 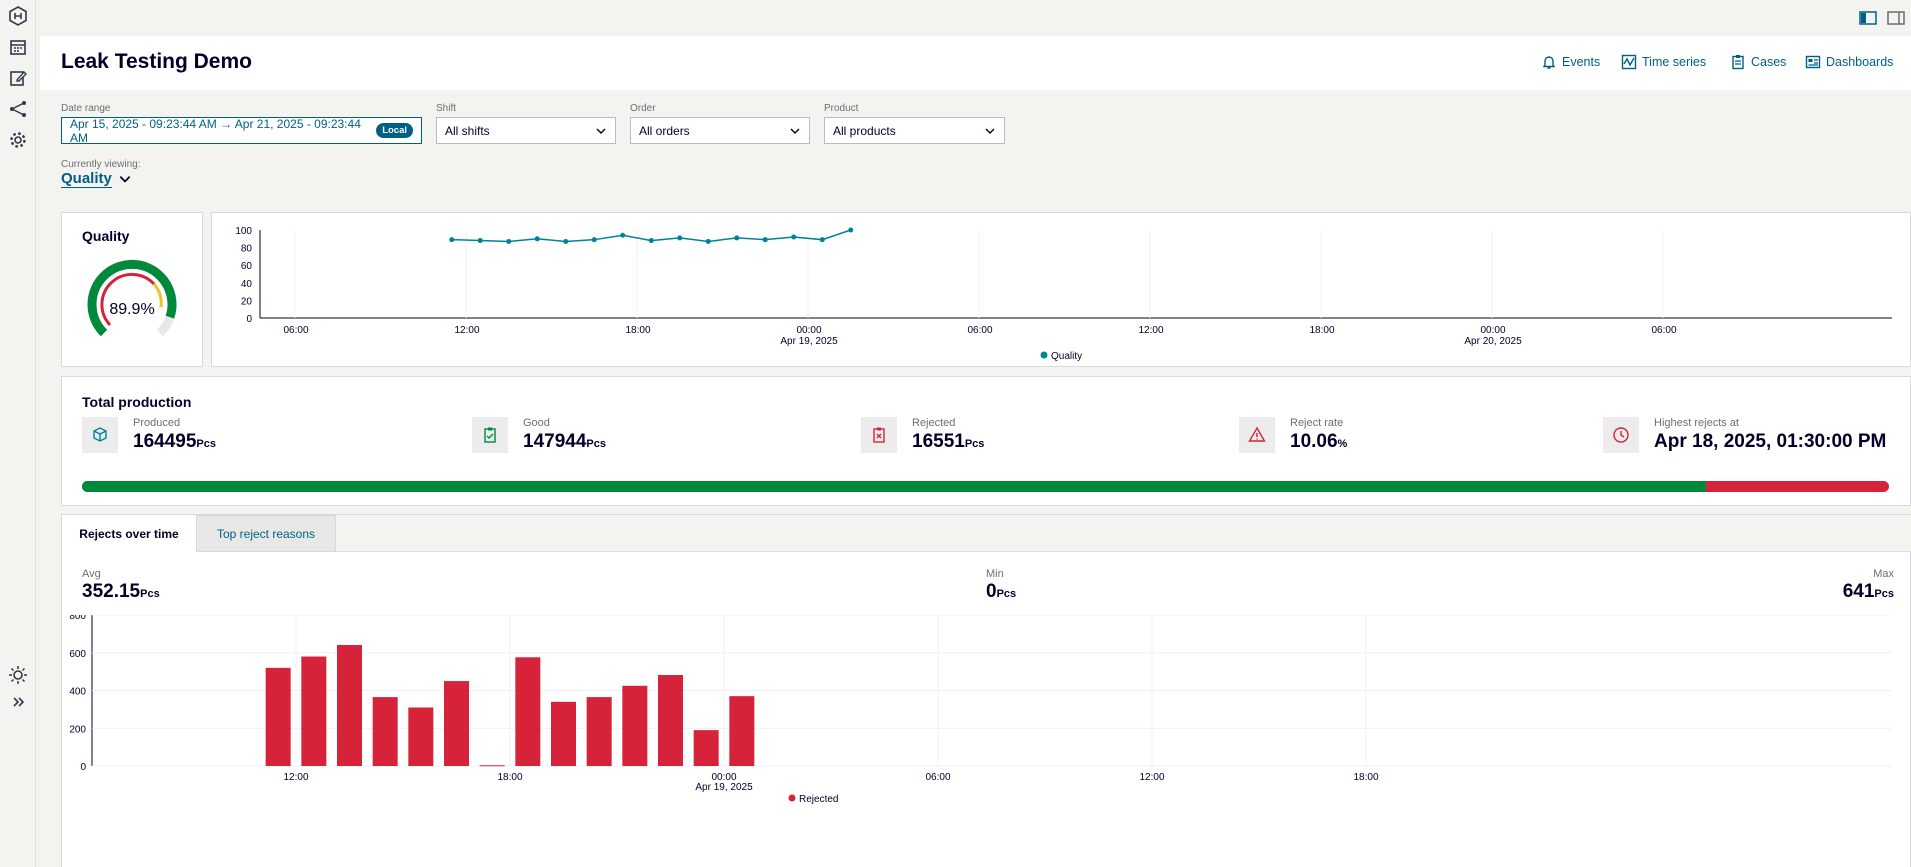 I want to click on highest-rejects-stat-icon, so click(x=1621, y=435).